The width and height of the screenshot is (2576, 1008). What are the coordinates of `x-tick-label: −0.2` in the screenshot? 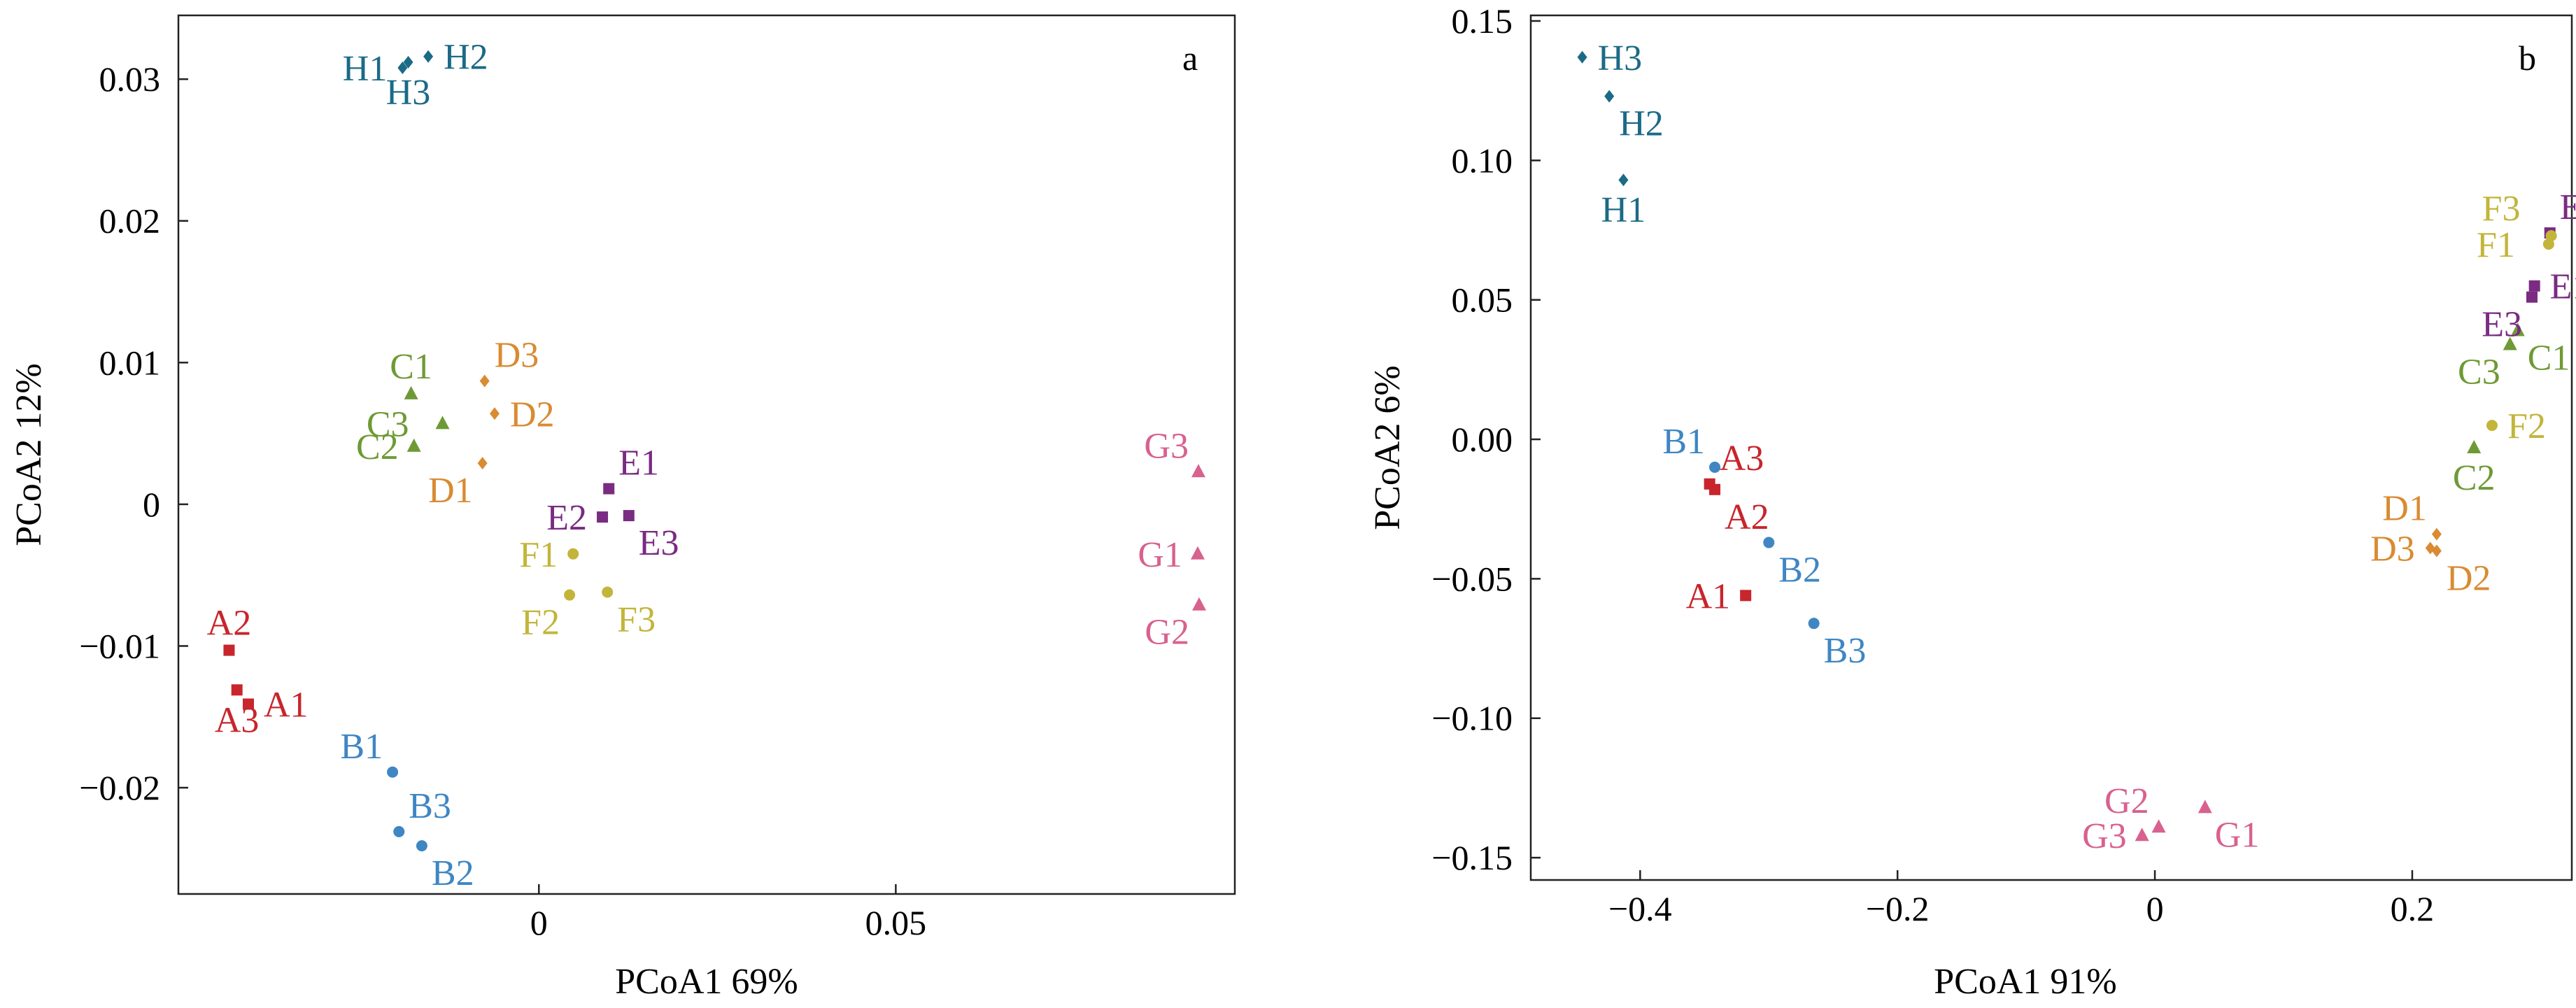 It's located at (1898, 909).